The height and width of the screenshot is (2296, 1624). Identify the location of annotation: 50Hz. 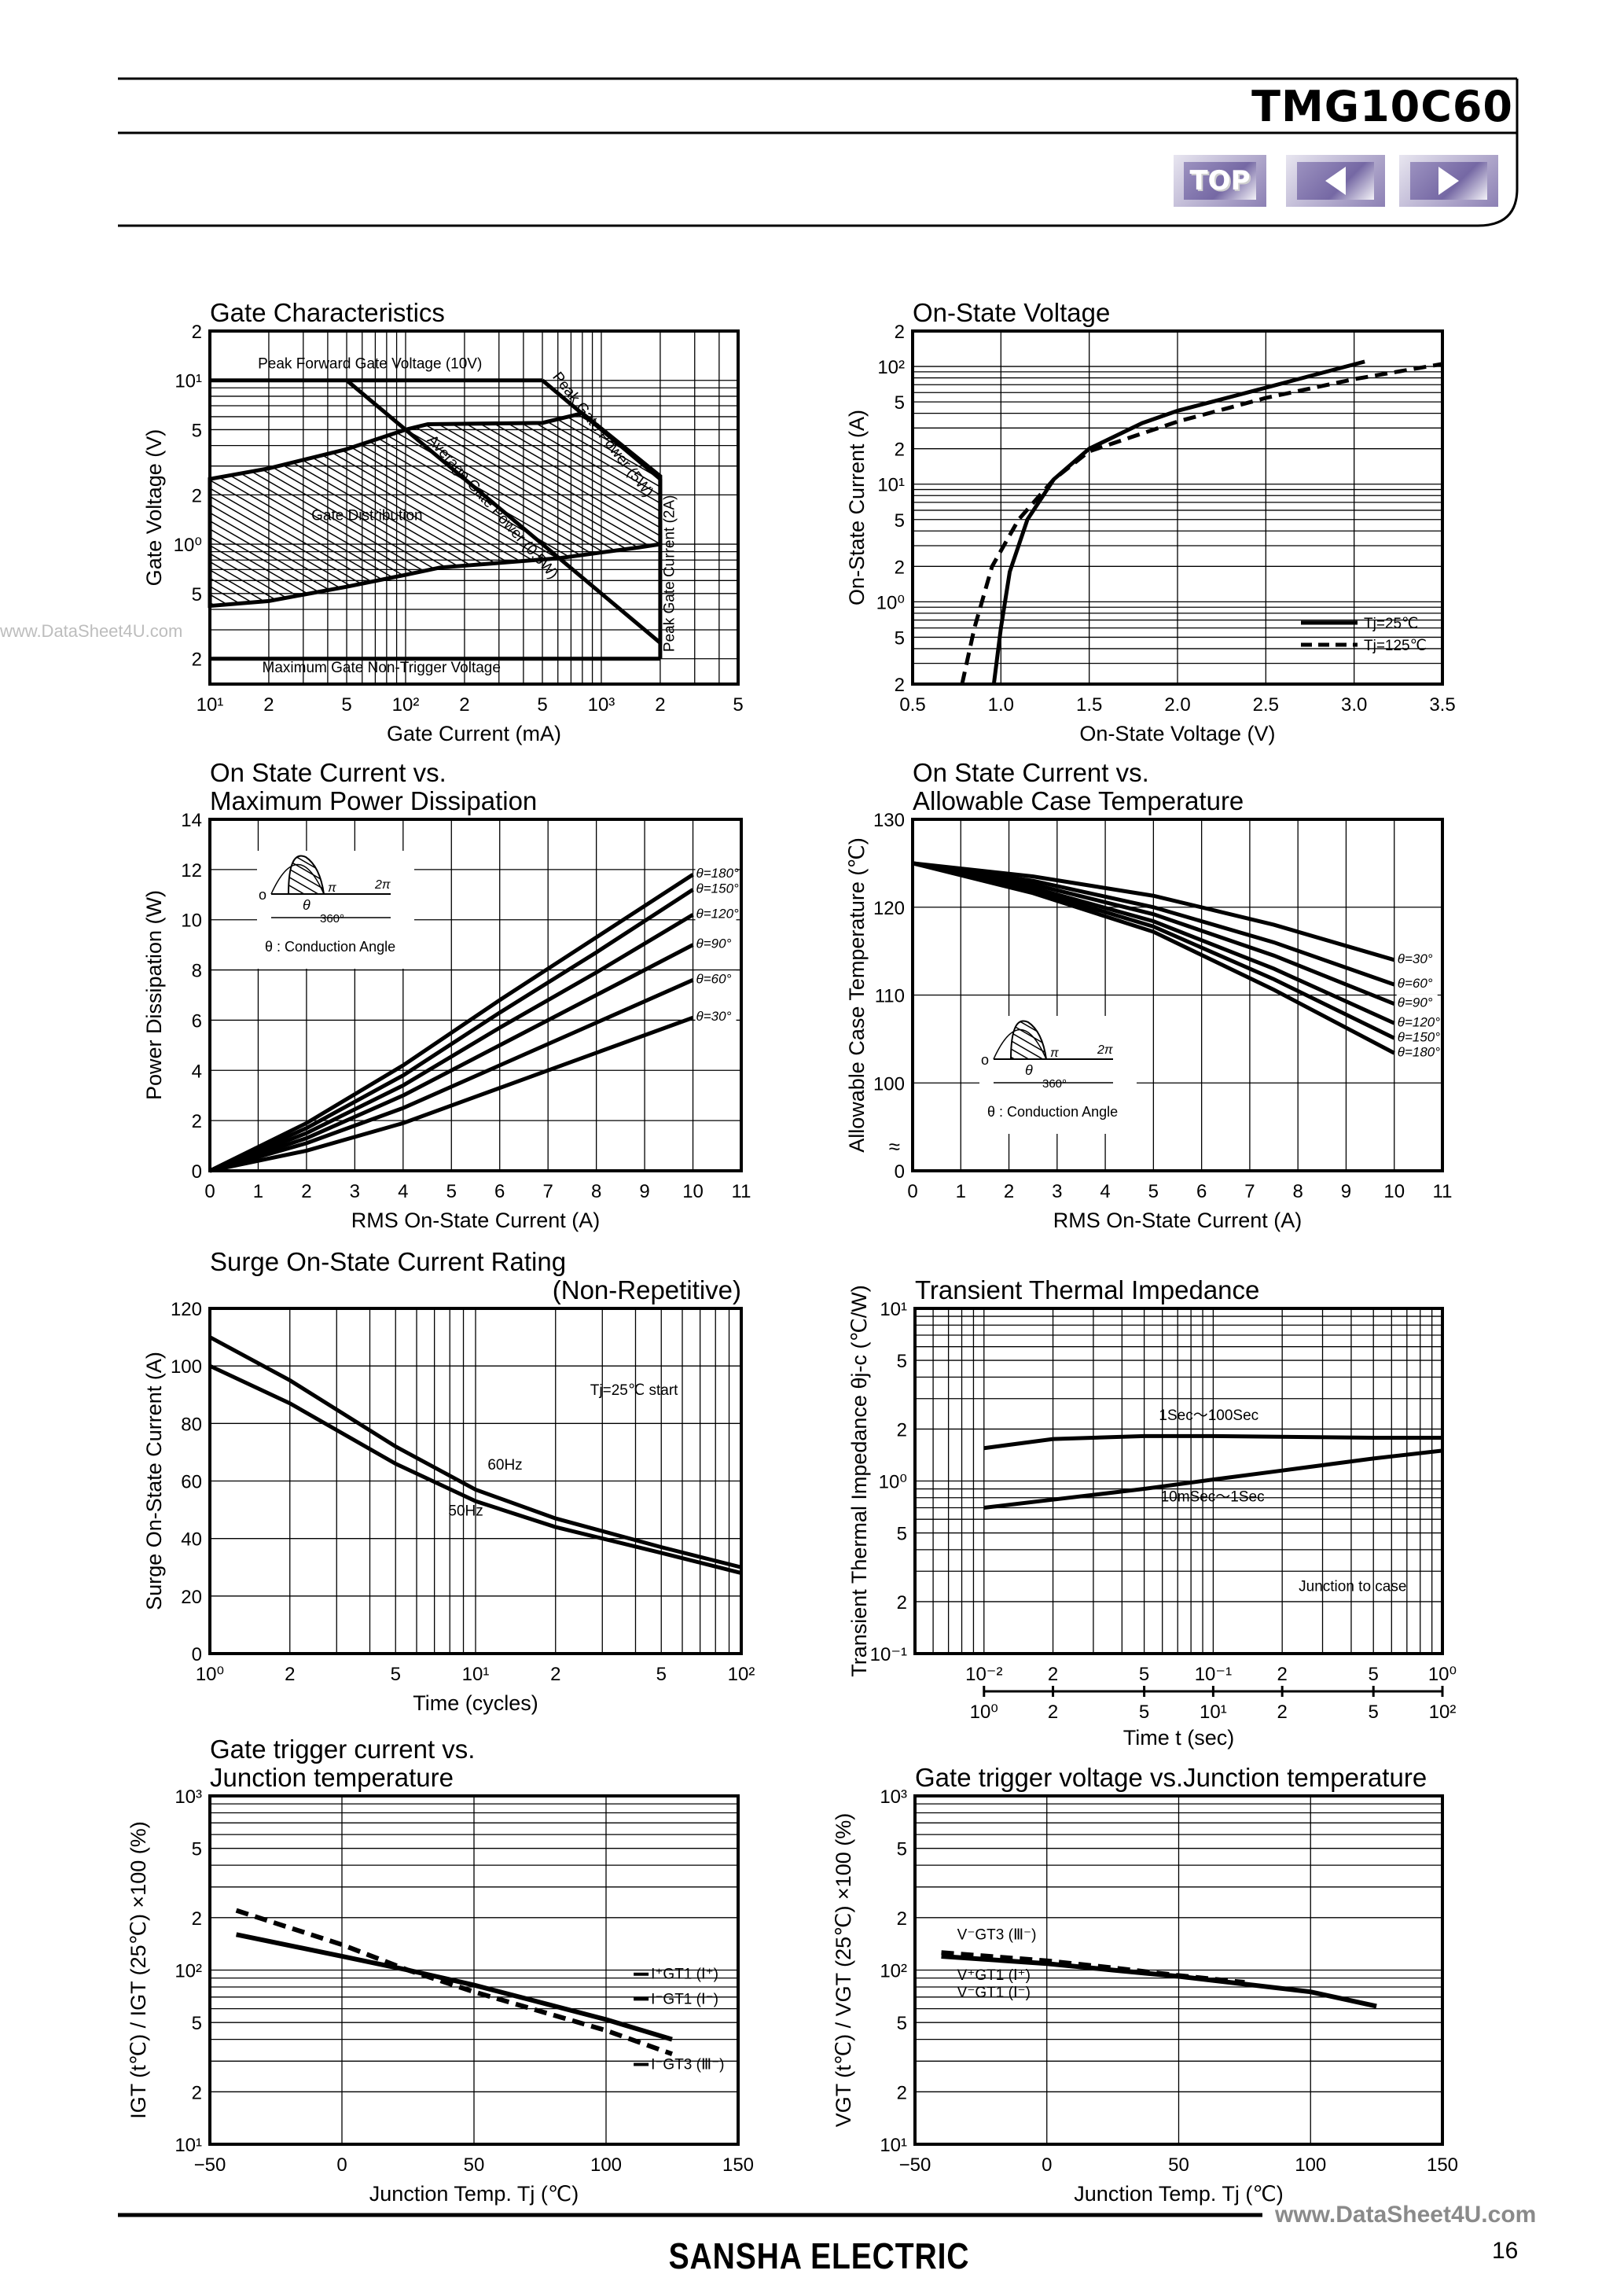
(466, 1511).